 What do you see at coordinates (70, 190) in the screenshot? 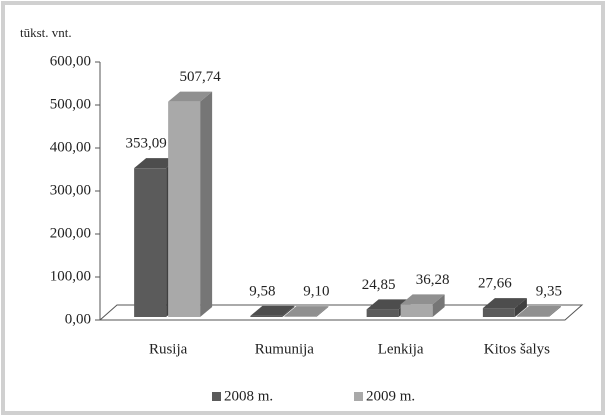
I see `y-tick-label: 300,00` at bounding box center [70, 190].